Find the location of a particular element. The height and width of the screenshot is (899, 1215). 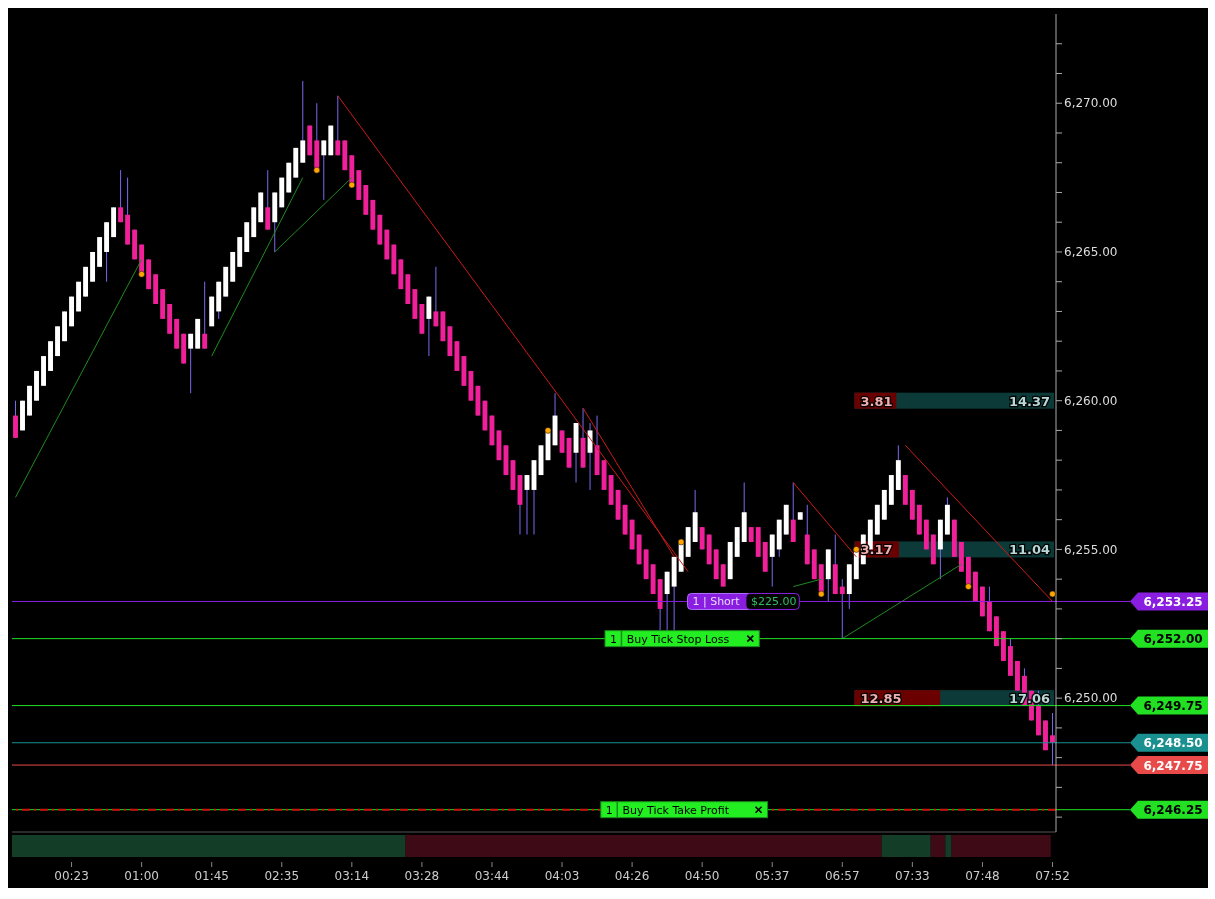

ref-line-label: 6,249.75 is located at coordinates (1173, 706).